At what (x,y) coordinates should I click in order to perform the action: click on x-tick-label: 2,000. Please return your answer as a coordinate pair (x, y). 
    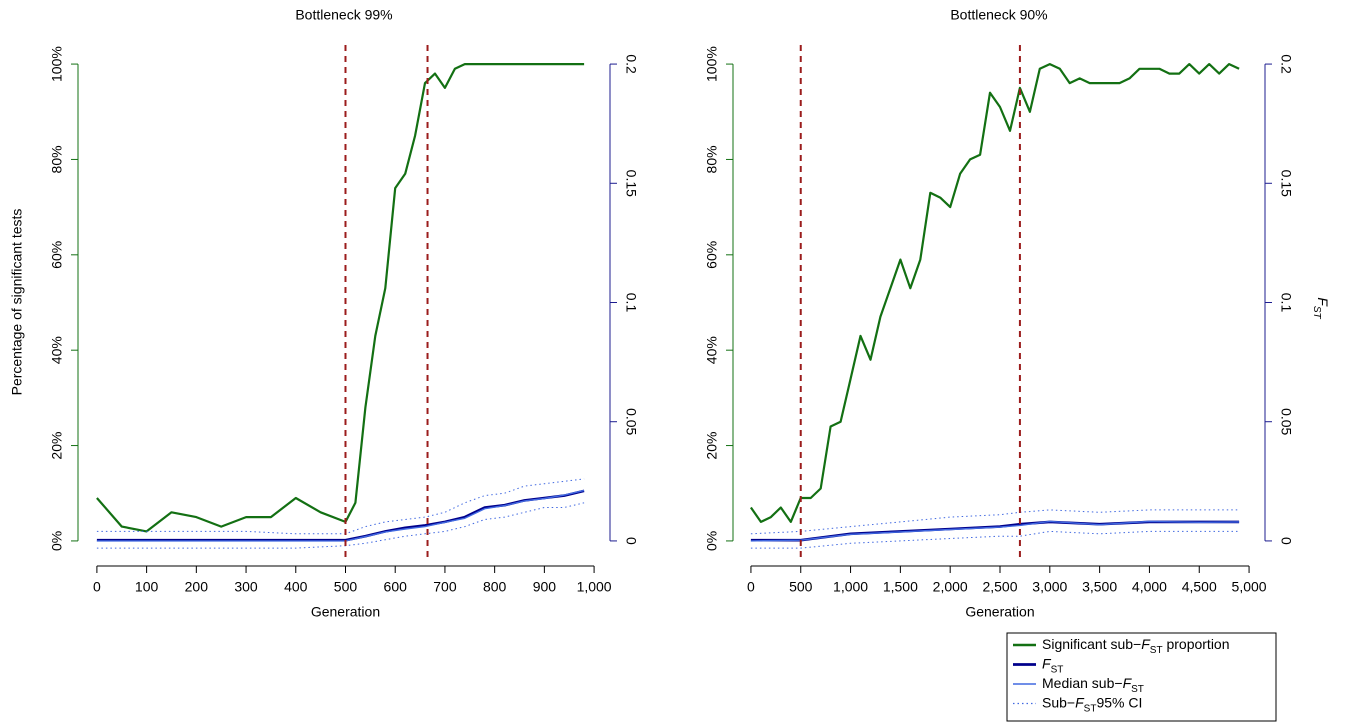
    Looking at the image, I should click on (950, 587).